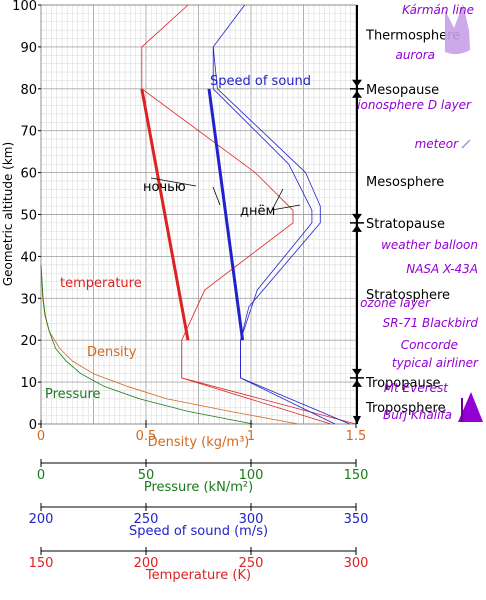  Describe the element at coordinates (356, 436) in the screenshot. I see `x-tick-label-density: 1.5` at that location.